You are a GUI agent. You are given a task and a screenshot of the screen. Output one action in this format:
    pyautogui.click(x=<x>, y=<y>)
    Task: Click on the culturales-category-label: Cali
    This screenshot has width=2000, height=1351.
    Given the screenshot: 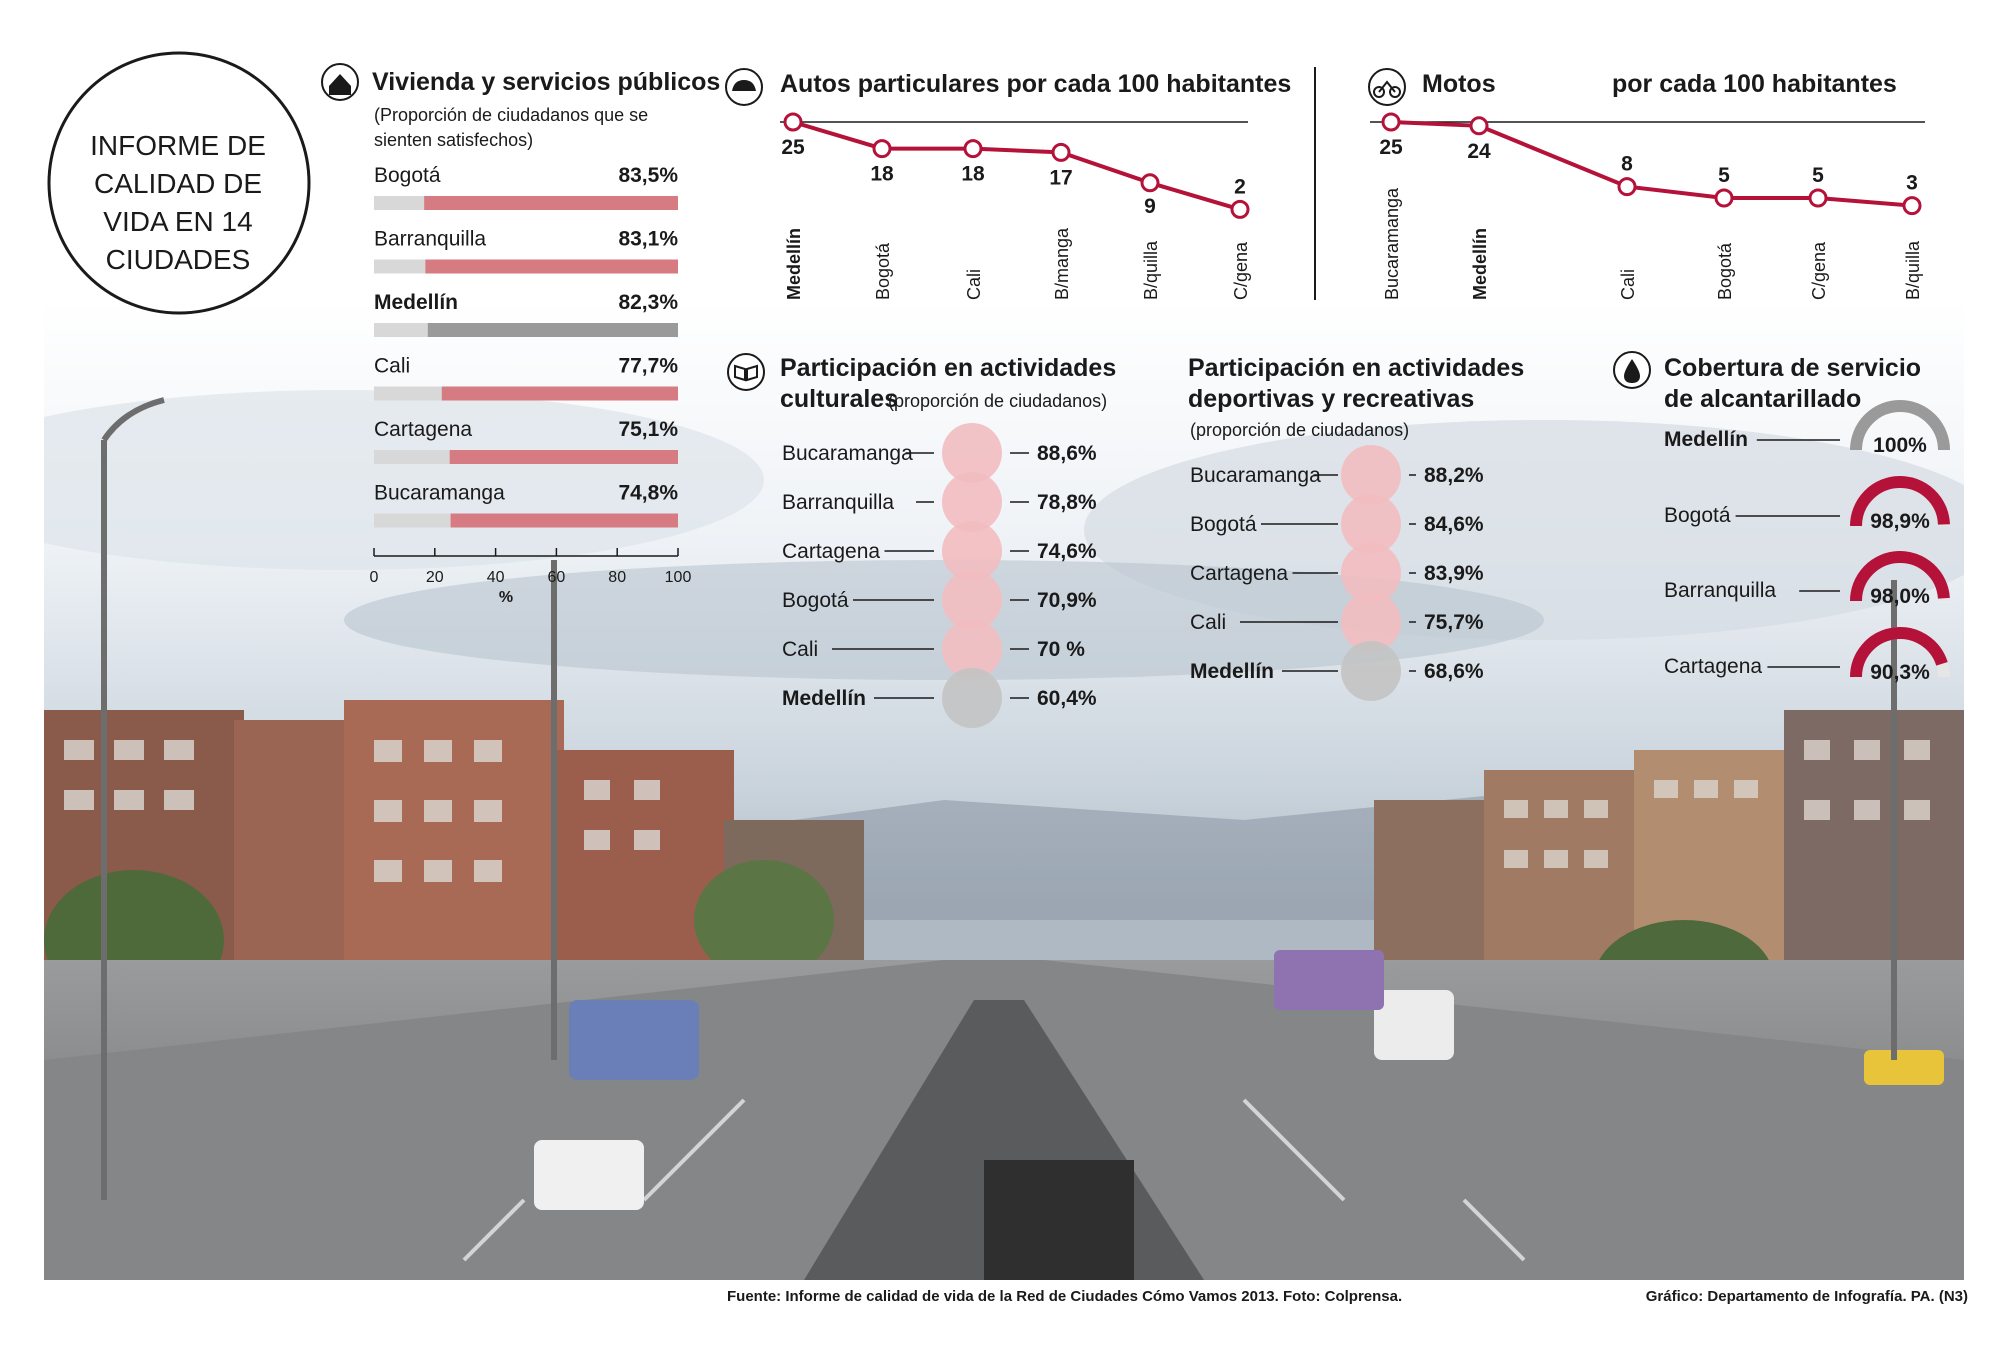 What is the action you would take?
    pyautogui.click(x=800, y=649)
    